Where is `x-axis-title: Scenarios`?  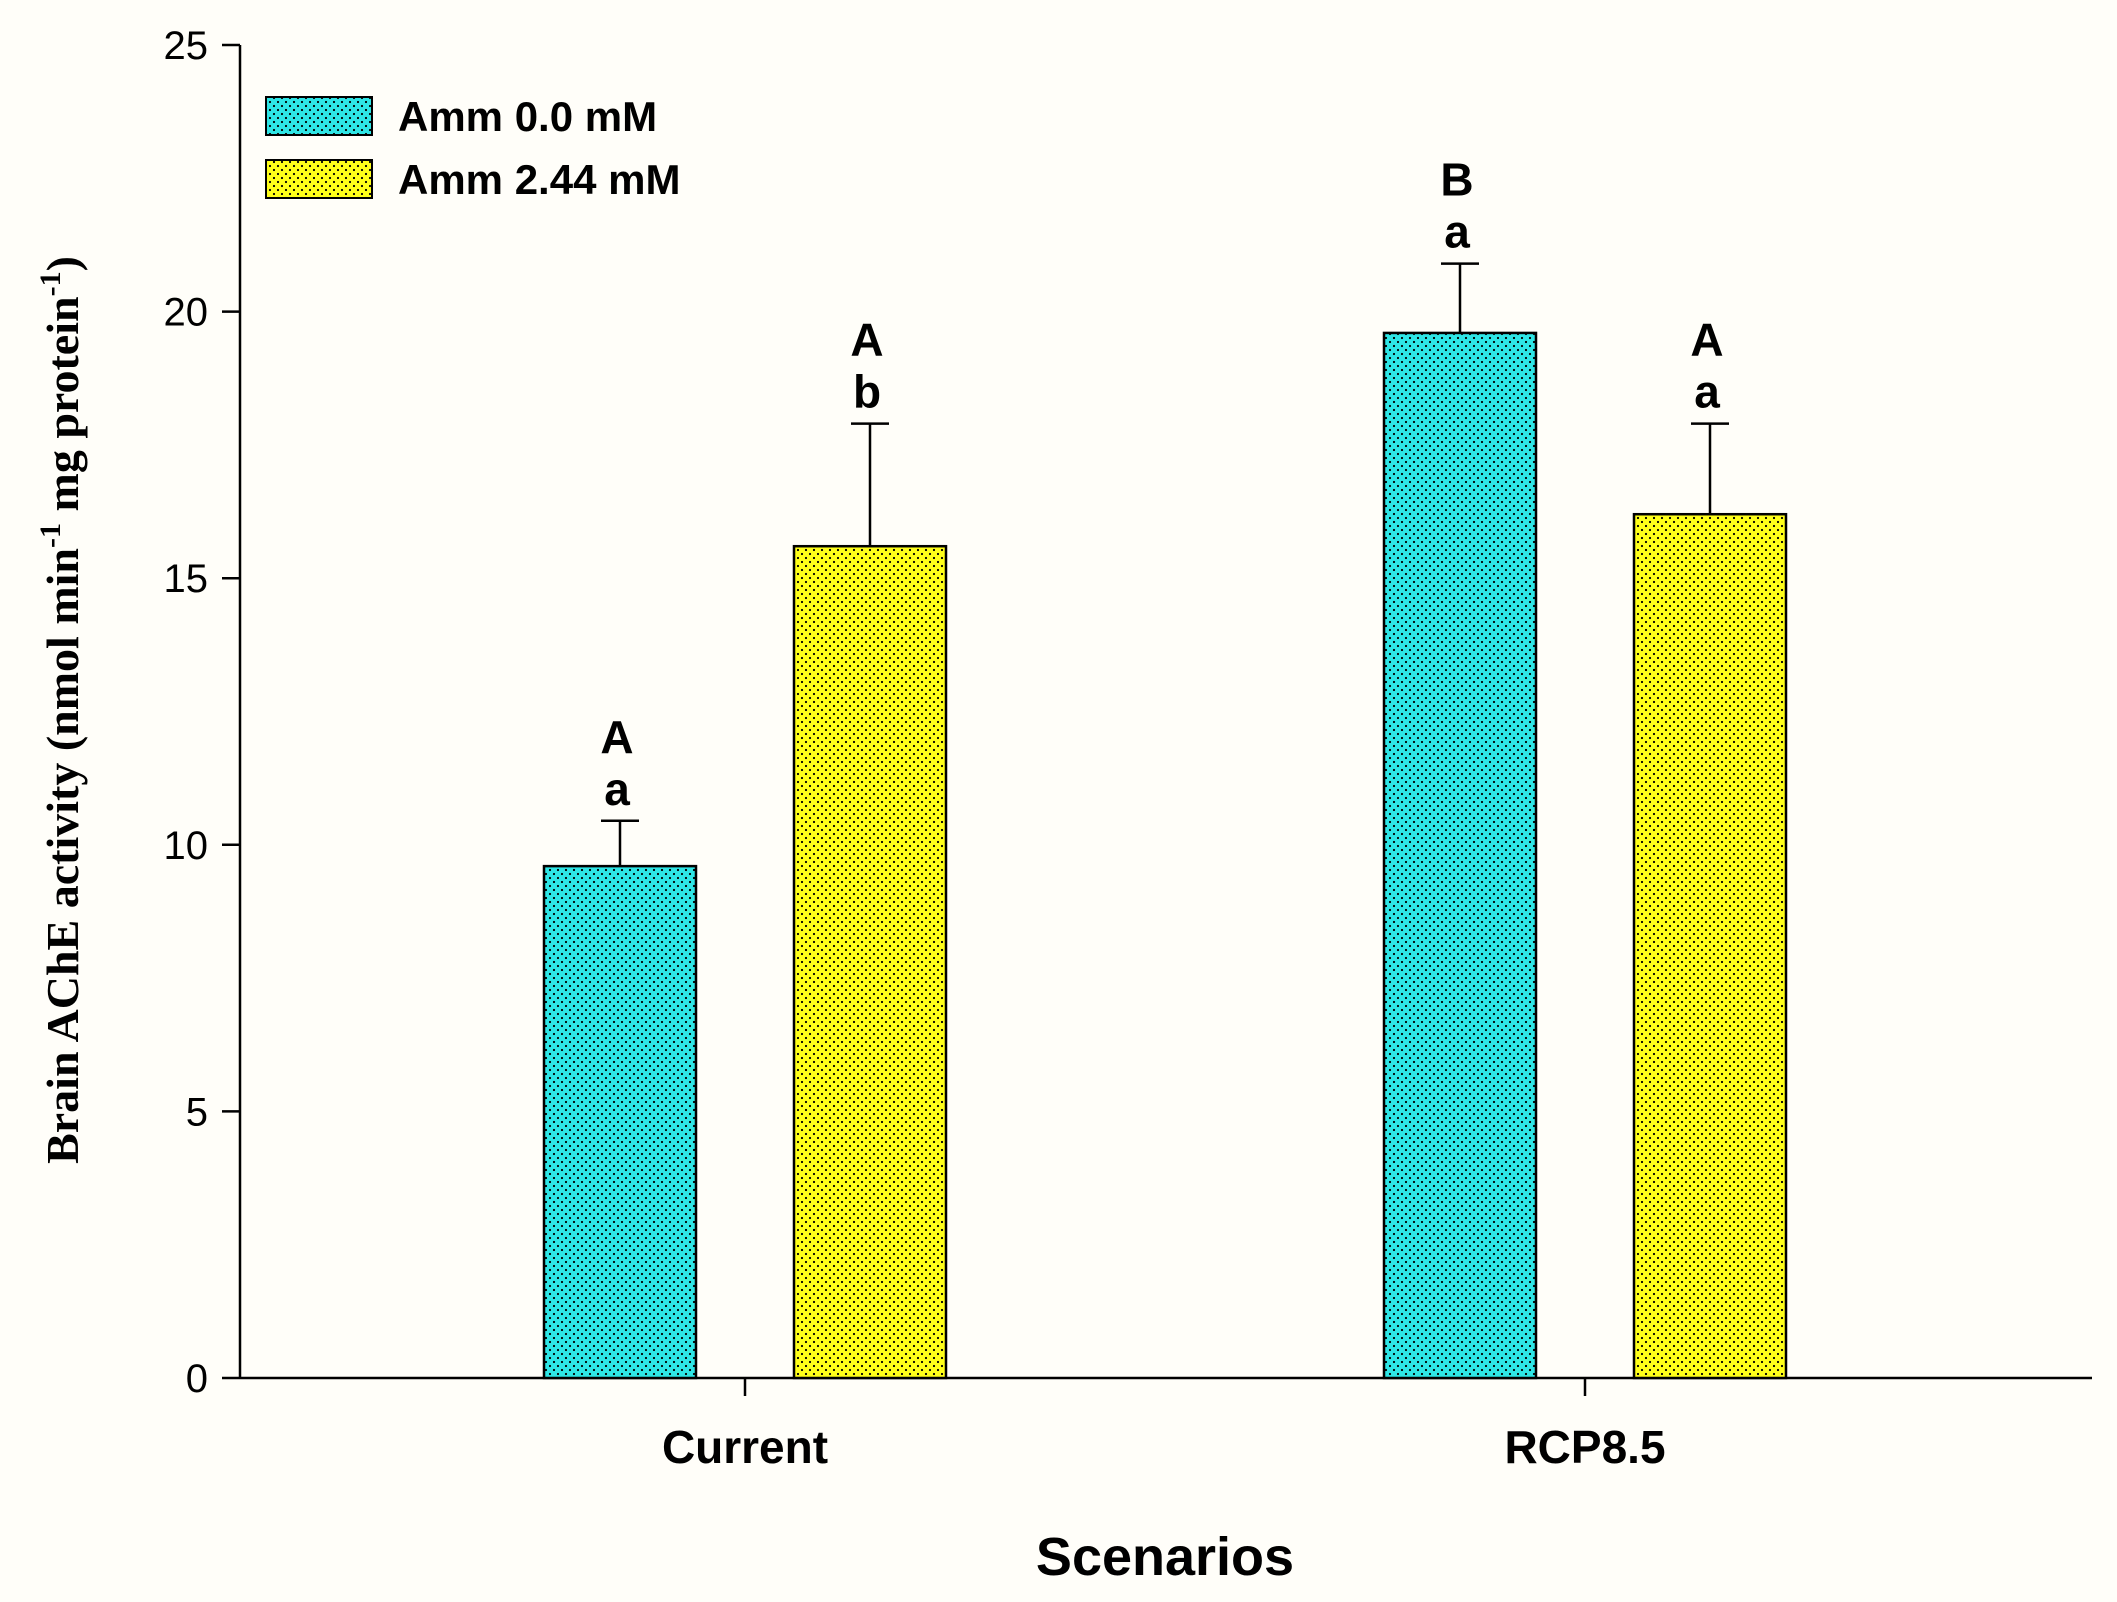 x-axis-title: Scenarios is located at coordinates (1165, 1557).